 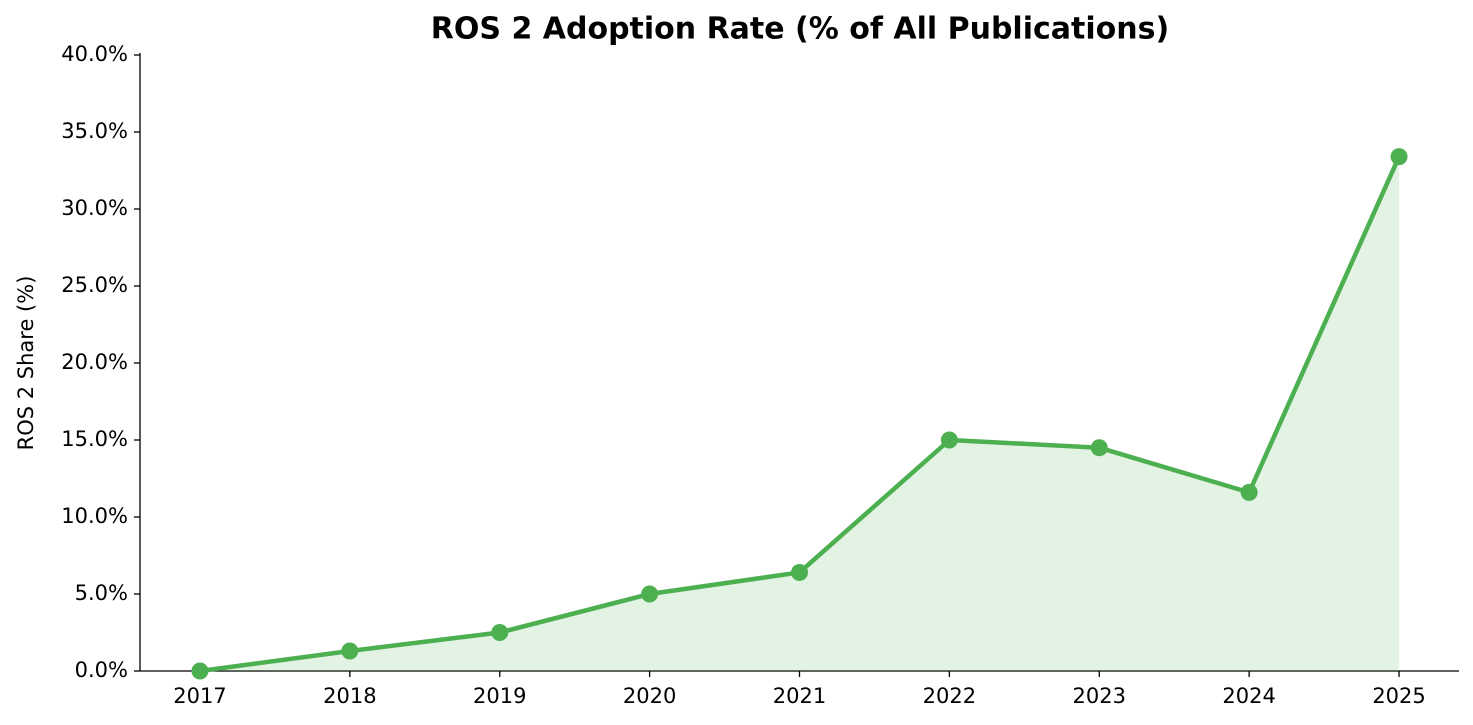 What do you see at coordinates (101, 593) in the screenshot?
I see `y-tick-label: 5.0%` at bounding box center [101, 593].